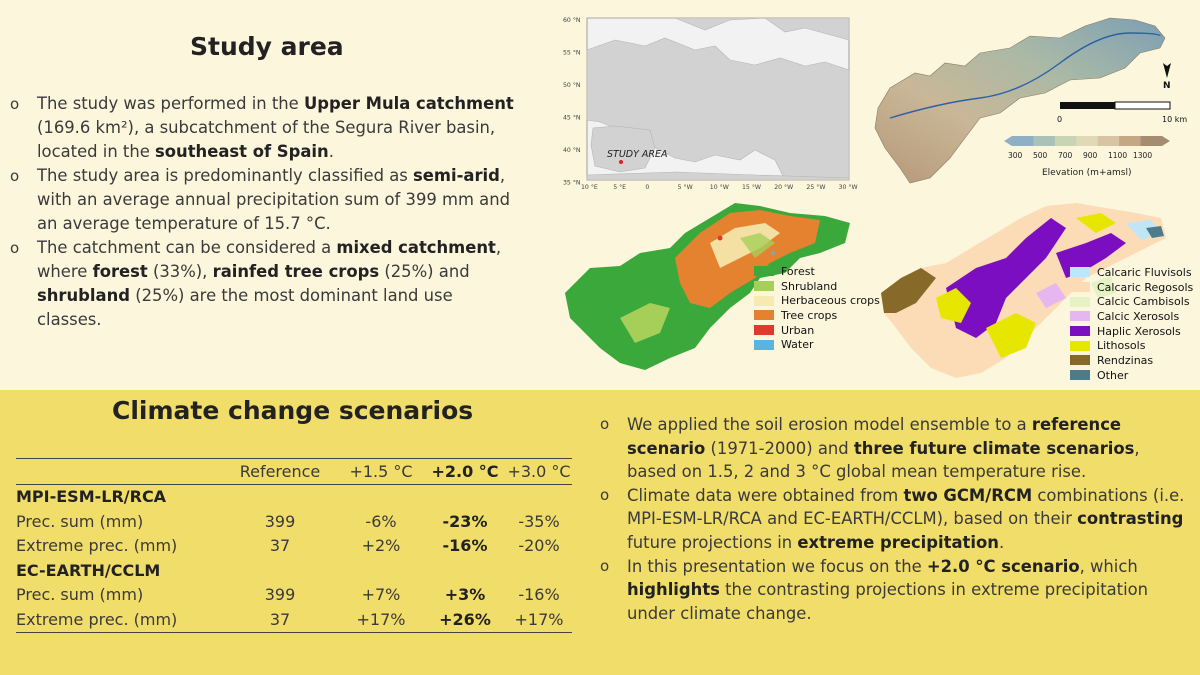  Describe the element at coordinates (294, 620) in the screenshot. I see `table-row: Extreme prec. (mm) 37 +17% +26% +17%` at that location.